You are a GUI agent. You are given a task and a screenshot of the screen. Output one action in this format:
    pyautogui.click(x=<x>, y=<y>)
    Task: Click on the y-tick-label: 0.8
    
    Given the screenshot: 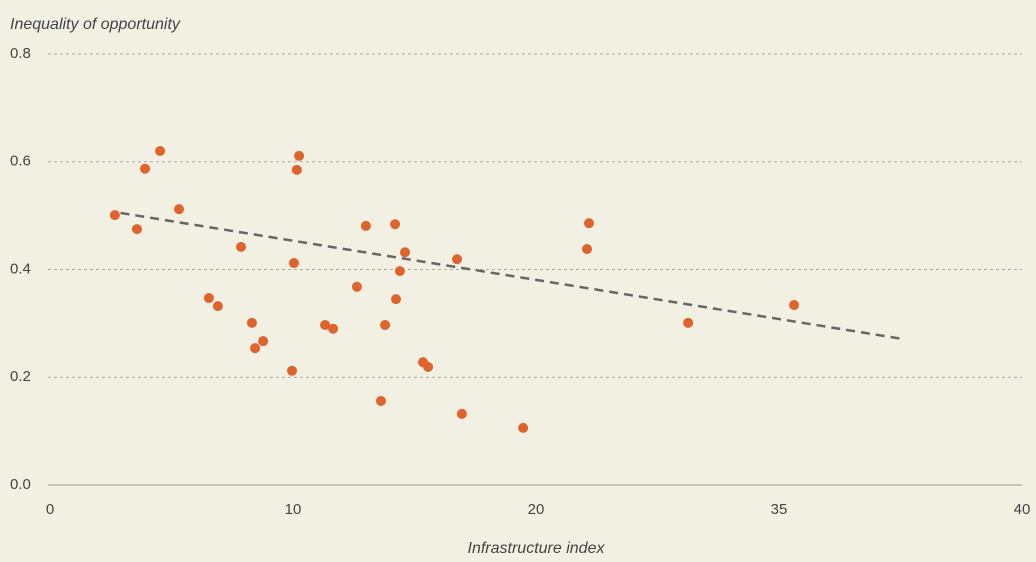 What is the action you would take?
    pyautogui.click(x=20, y=53)
    